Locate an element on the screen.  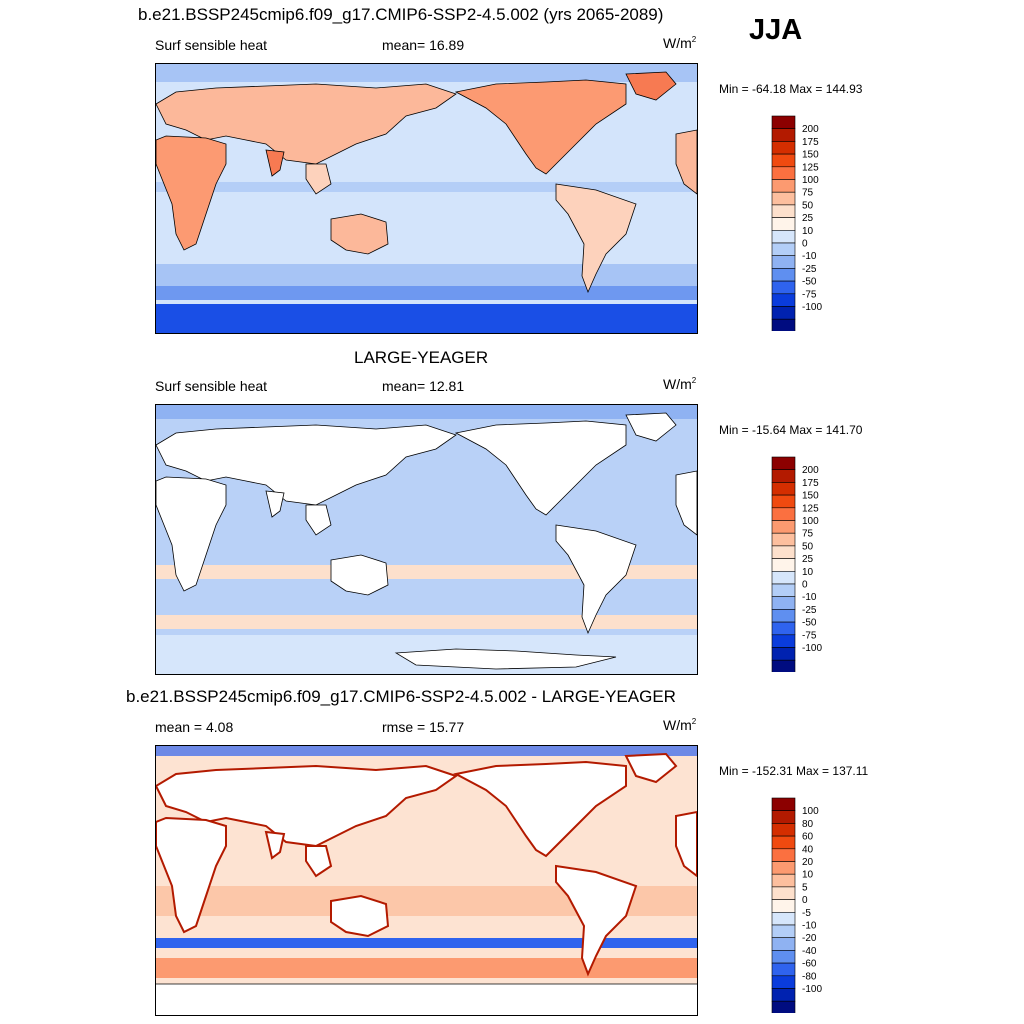
panel-1-colorbar: 200 175 150 125 100 75 50 25 10 0 -10 -25 -50 -75 -100 is located at coordinates (816, 225).